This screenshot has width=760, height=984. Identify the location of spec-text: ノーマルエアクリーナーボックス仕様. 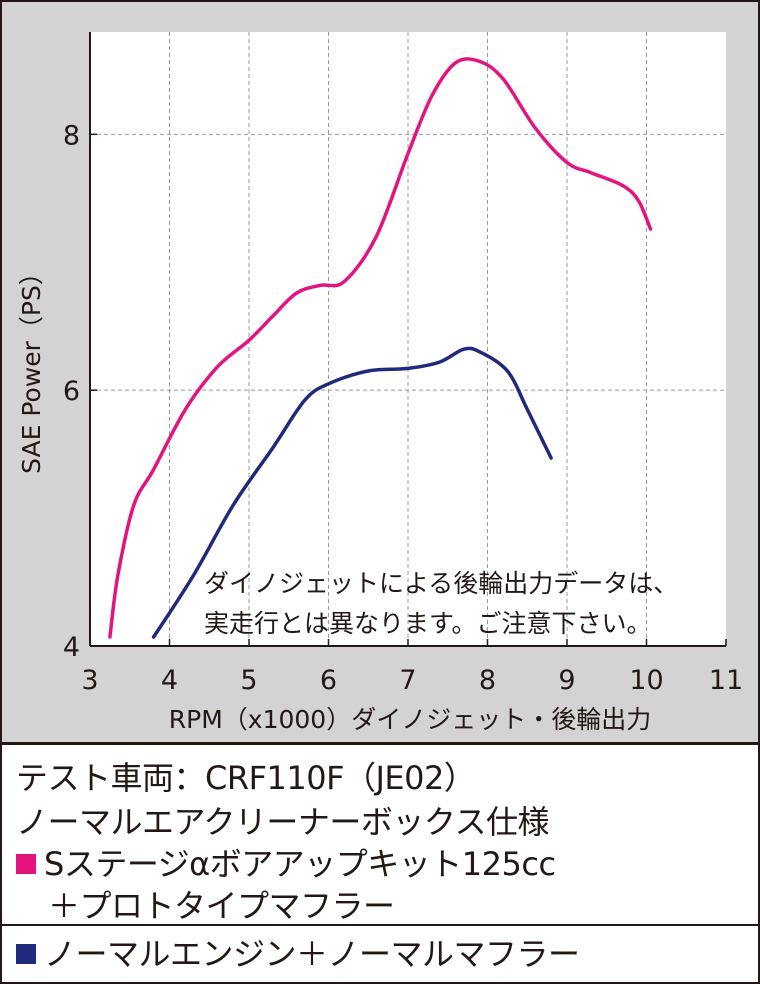
(282, 822).